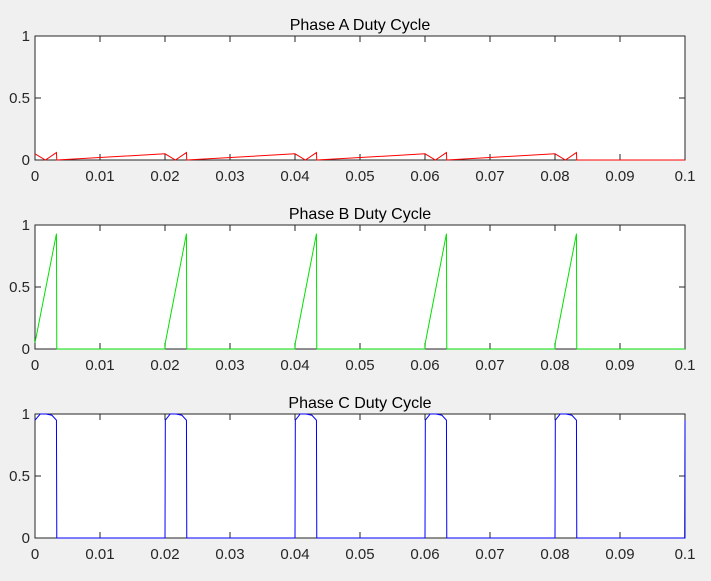  I want to click on series-lines, so click(359, 156).